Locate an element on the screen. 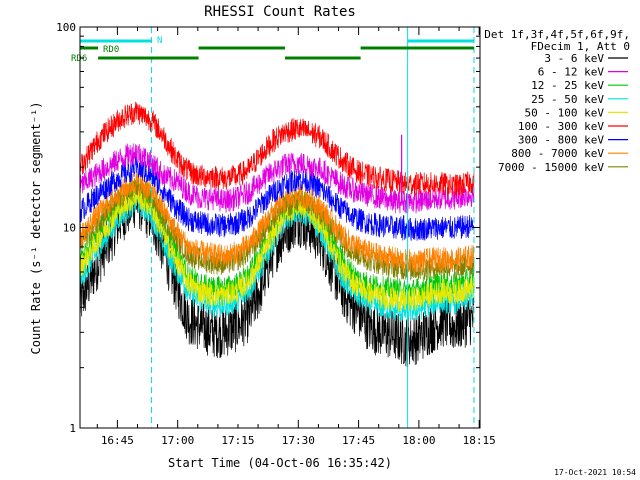  legend-label: 50 - 100 keV is located at coordinates (565, 112).